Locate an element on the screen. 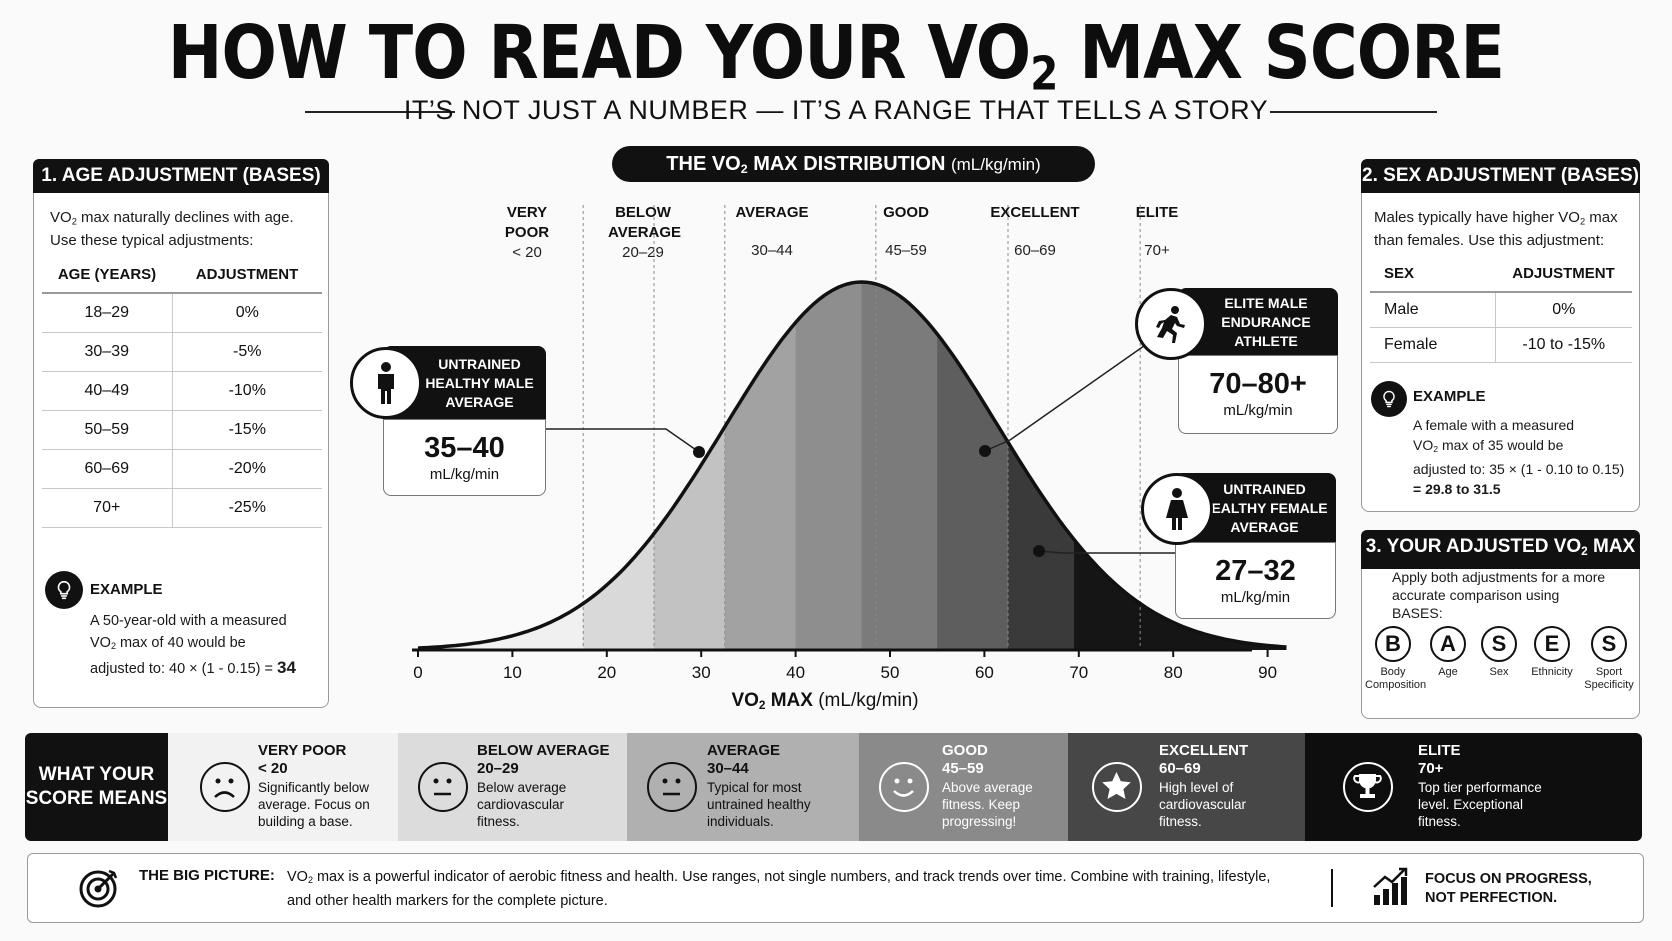 This screenshot has width=1672, height=941. age-cell: 18–29 is located at coordinates (107, 313).